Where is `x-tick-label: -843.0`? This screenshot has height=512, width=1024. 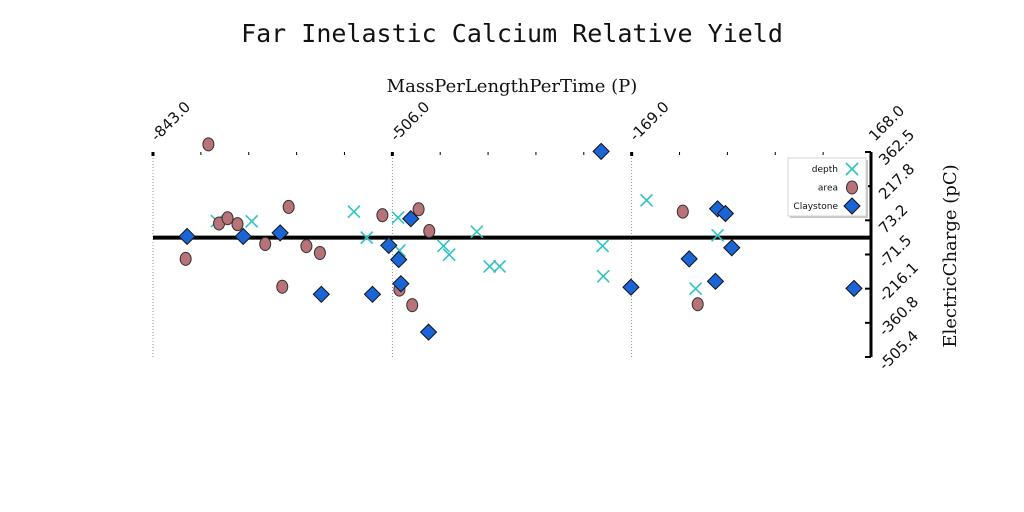
x-tick-label: -843.0 is located at coordinates (170, 121).